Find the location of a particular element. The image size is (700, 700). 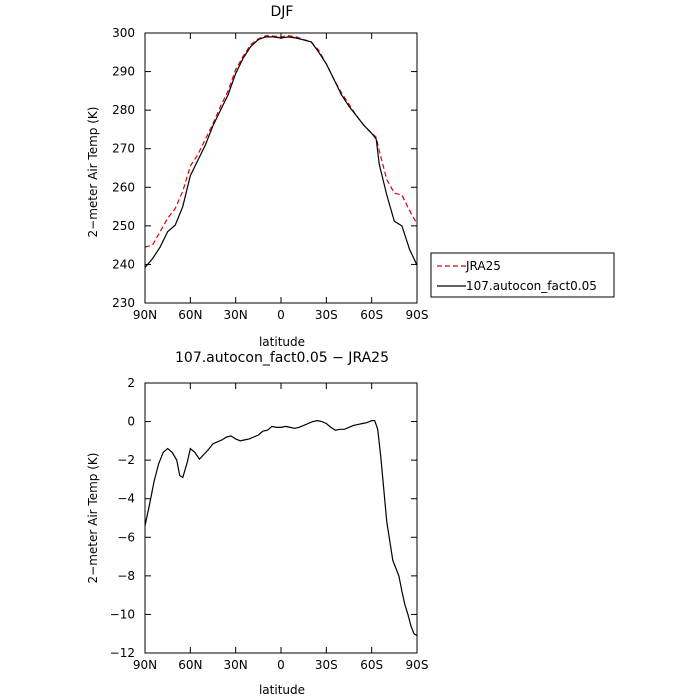

top-y-tick-label: 290 is located at coordinates (123, 72).